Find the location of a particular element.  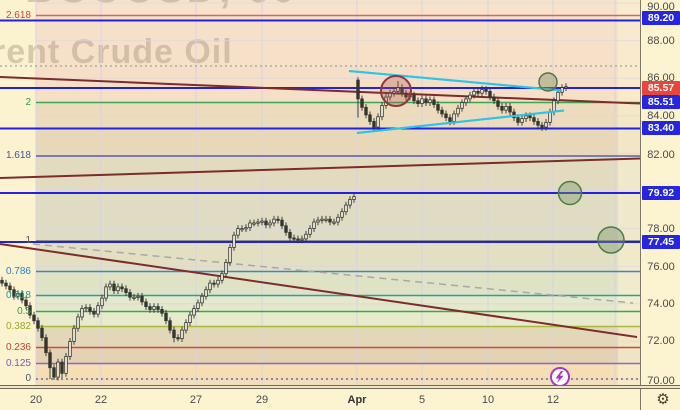

time-axis-label: 10 is located at coordinates (488, 400).